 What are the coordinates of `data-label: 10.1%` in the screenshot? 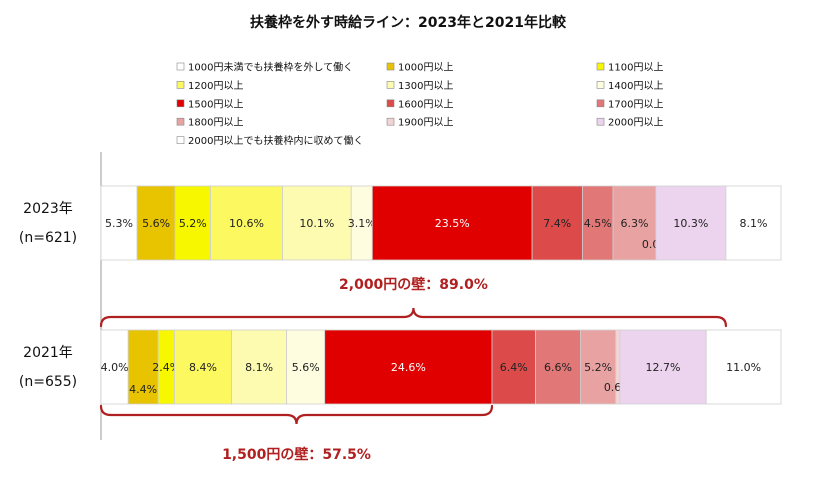 It's located at (316, 223).